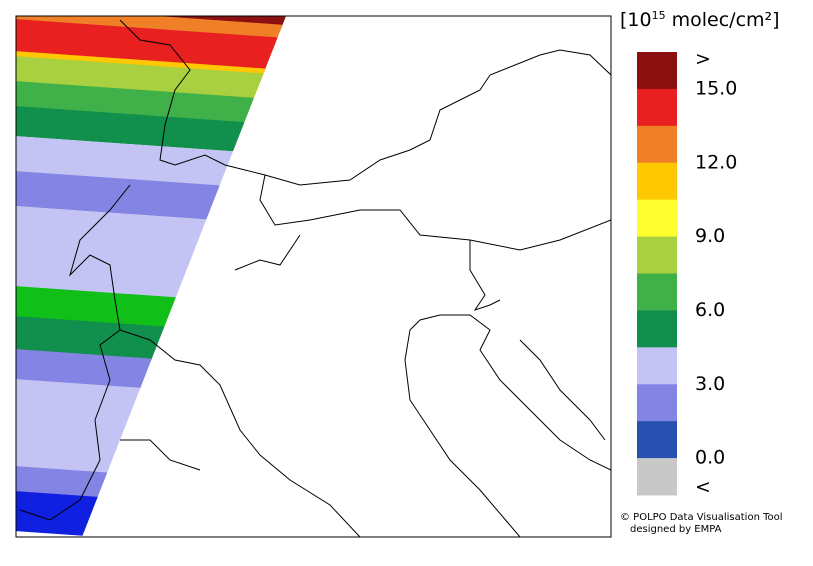 The image size is (813, 566). What do you see at coordinates (710, 236) in the screenshot?
I see `legend-label: 9.0` at bounding box center [710, 236].